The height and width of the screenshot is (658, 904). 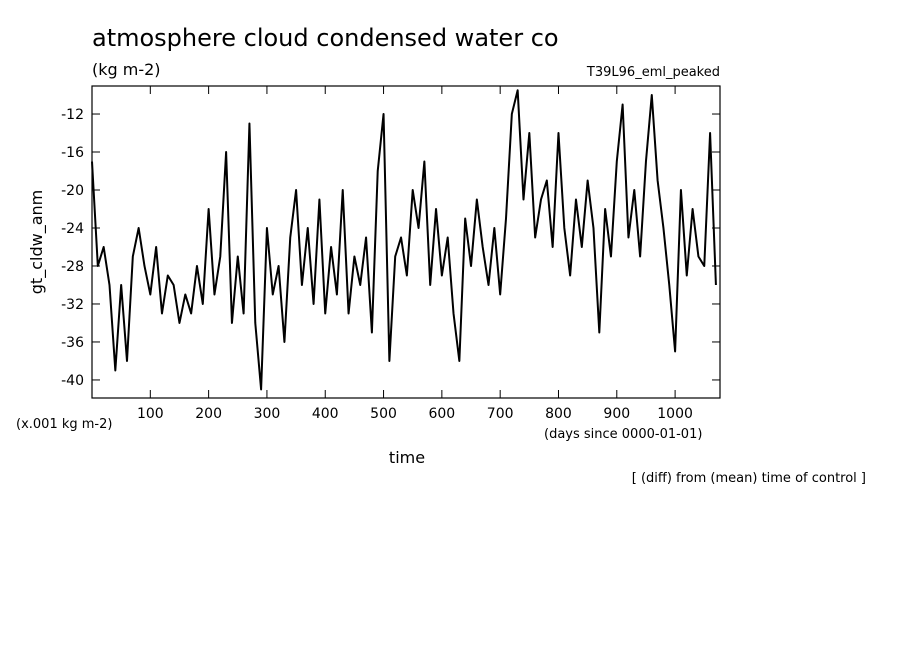 I want to click on x-axis-label: time, so click(x=407, y=457).